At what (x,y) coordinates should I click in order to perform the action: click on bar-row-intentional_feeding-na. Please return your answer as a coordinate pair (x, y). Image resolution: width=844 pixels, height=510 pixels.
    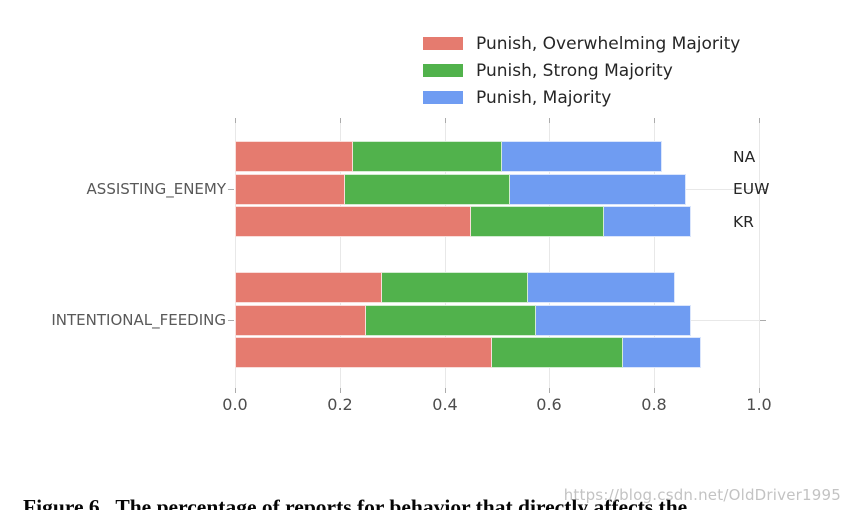
    Looking at the image, I should click on (455, 287).